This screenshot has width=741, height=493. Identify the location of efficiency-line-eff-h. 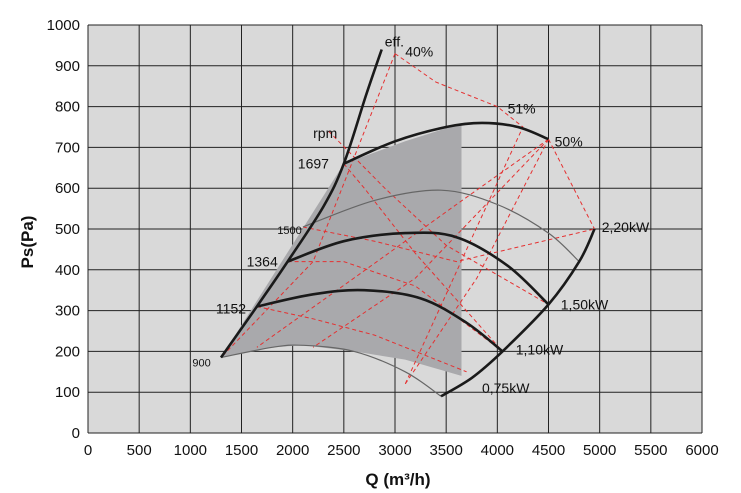
(430, 243).